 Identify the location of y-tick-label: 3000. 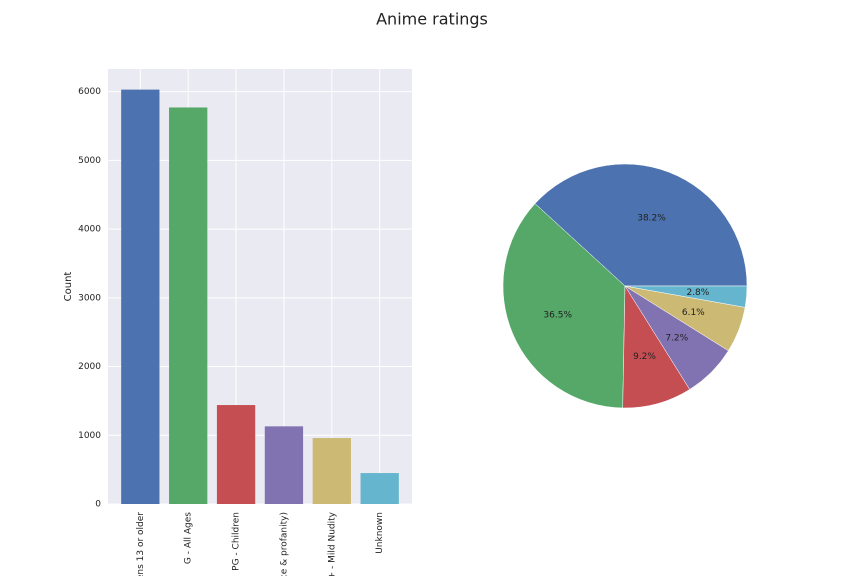
(89, 298).